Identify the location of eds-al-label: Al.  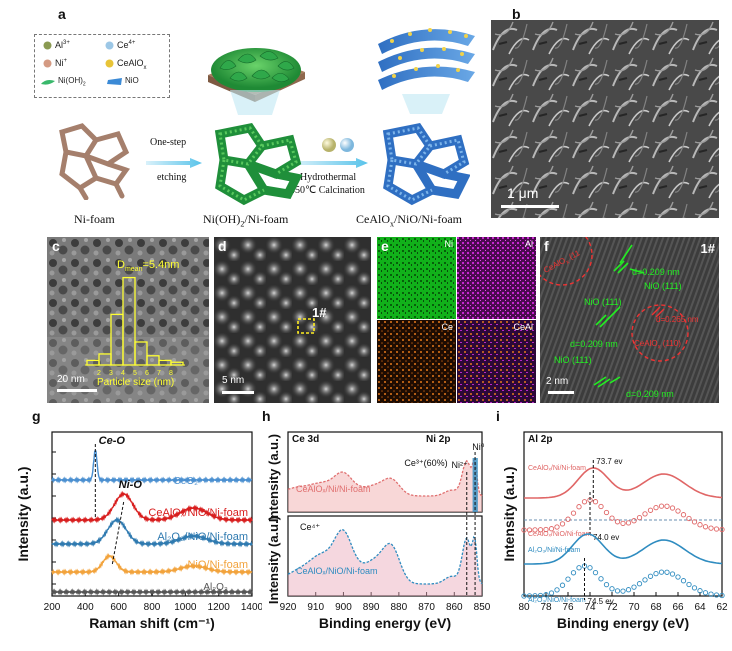
(528, 244).